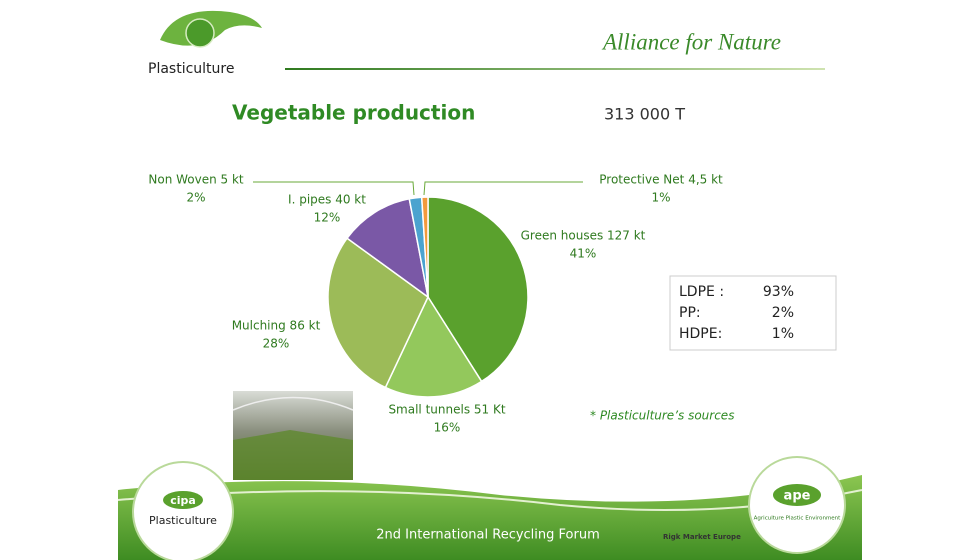 This screenshot has height=560, width=980. What do you see at coordinates (446, 410) in the screenshot?
I see `slice-label: Small tunnels 51 Kt` at bounding box center [446, 410].